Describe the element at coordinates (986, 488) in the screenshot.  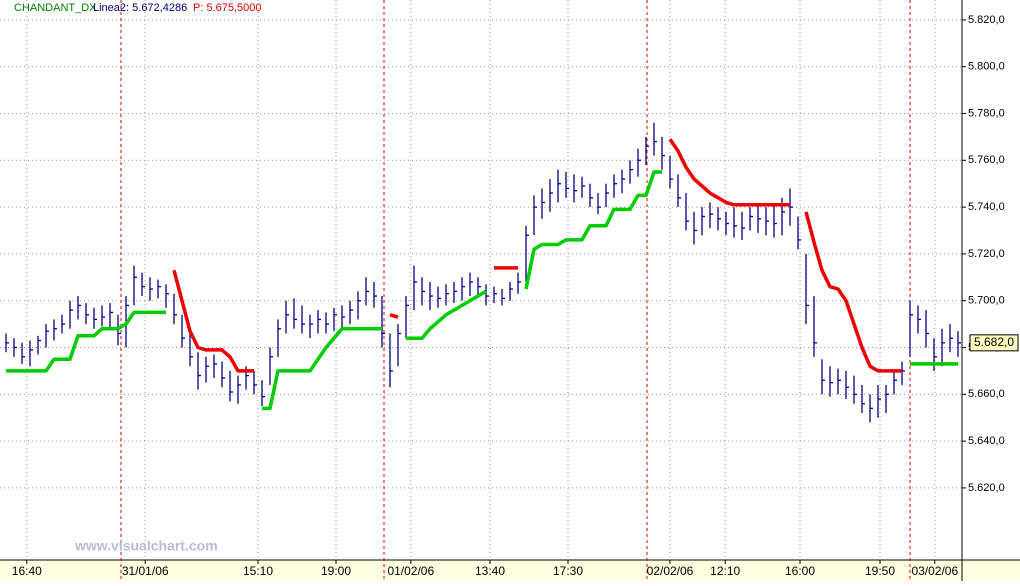
I see `y-tick-label: 5.620,0` at that location.